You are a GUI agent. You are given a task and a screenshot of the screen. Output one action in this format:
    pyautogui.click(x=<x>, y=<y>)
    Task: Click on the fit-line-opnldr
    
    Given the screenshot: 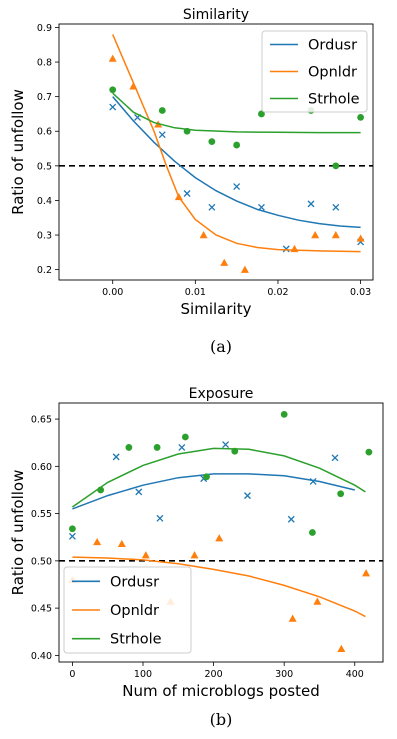 What is the action you would take?
    pyautogui.click(x=219, y=587)
    